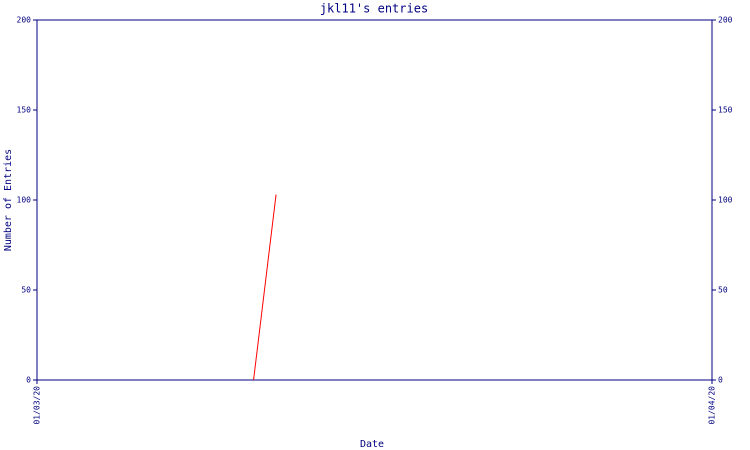  Describe the element at coordinates (24, 20) in the screenshot. I see `y-tick-label: 200` at that location.